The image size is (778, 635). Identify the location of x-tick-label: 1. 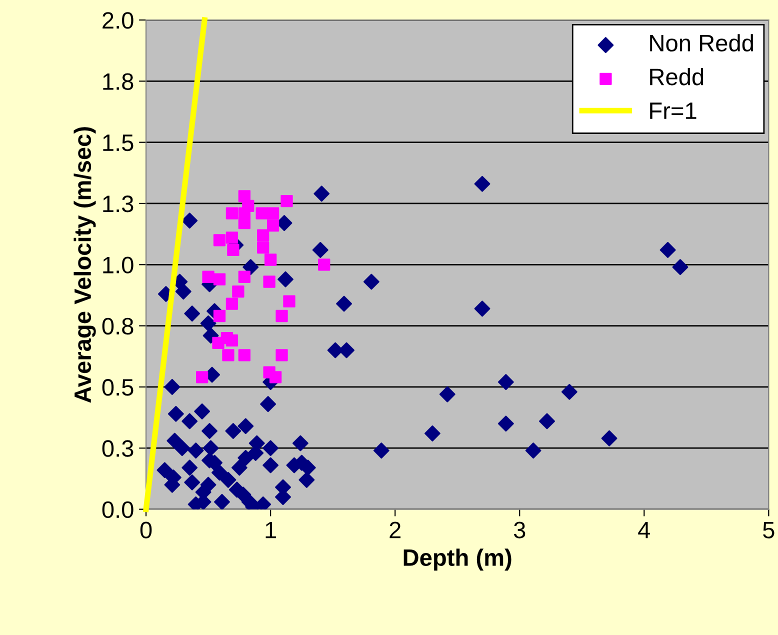
(271, 530).